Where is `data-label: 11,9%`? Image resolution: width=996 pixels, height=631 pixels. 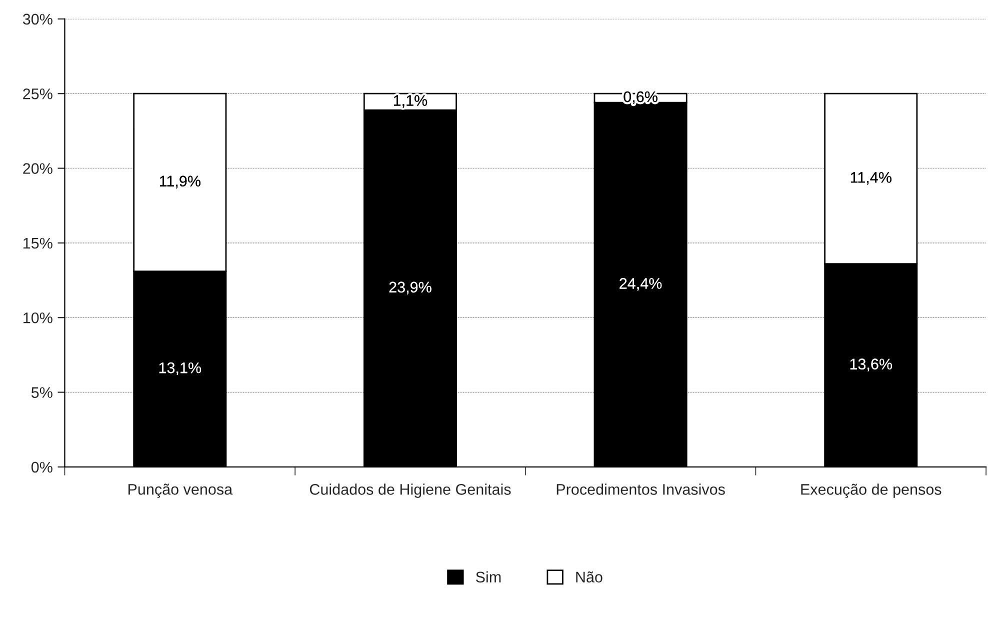 data-label: 11,9% is located at coordinates (180, 182).